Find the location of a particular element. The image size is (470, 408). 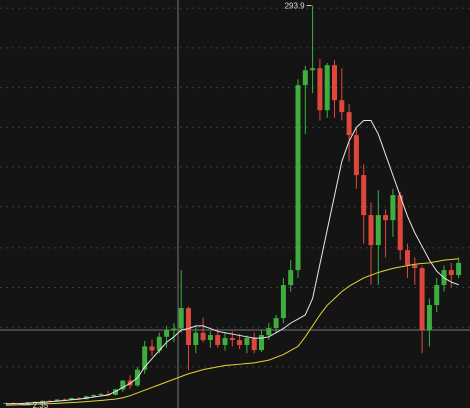

annotation-label: 293.9 is located at coordinates (295, 6).